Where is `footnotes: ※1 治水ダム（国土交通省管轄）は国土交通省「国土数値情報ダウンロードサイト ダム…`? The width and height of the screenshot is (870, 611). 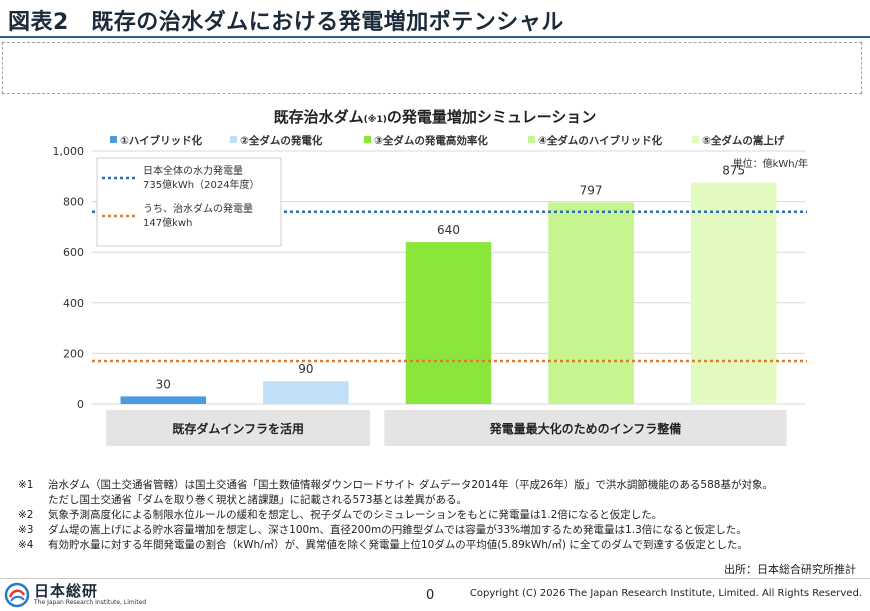 footnotes: ※1 治水ダム（国土交通省管轄）は国土交通省「国土数値情報ダウンロードサイト ダム… is located at coordinates (438, 515).